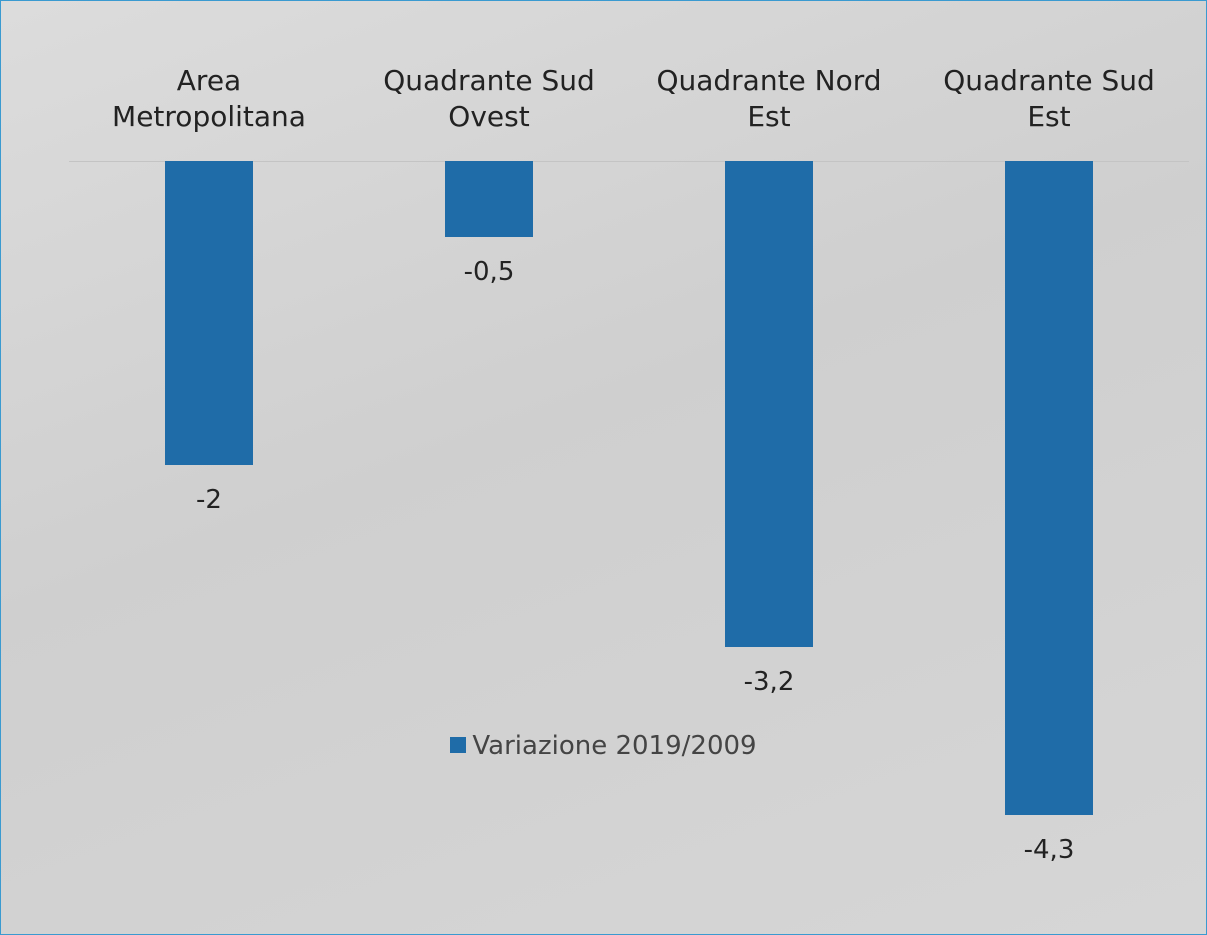  Describe the element at coordinates (769, 98) in the screenshot. I see `x-tick-label: Quadrante Nord Est` at that location.